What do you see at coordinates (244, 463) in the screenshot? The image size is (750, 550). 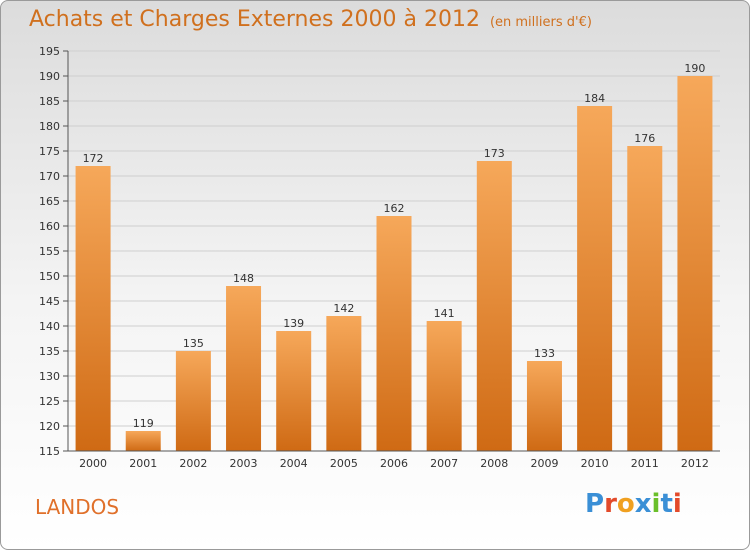 I see `x-tick-label: 2003` at bounding box center [244, 463].